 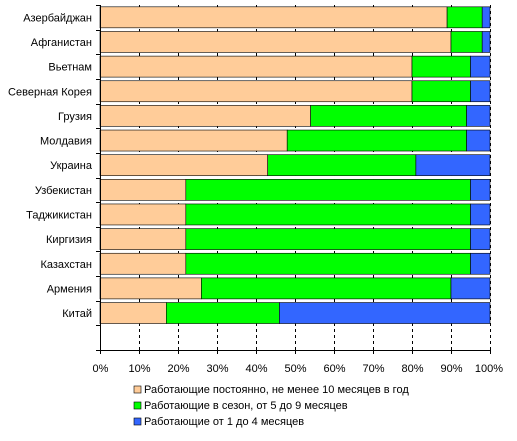 I want to click on bar-segment-series2-row2, so click(x=466, y=42).